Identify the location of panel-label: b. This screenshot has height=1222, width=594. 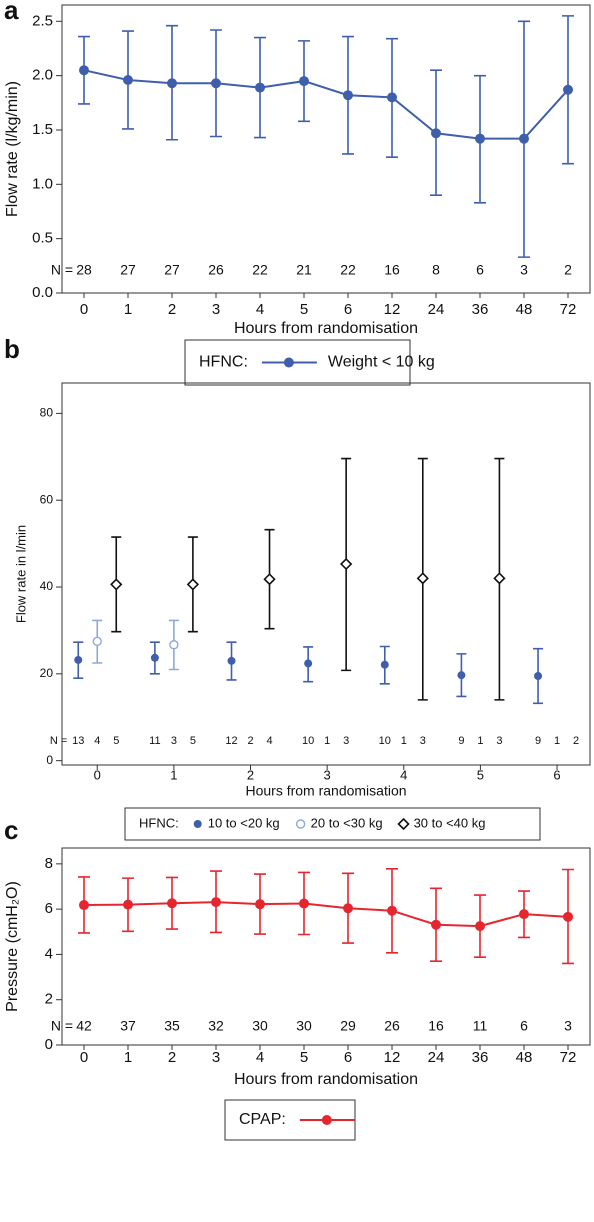
(12, 349).